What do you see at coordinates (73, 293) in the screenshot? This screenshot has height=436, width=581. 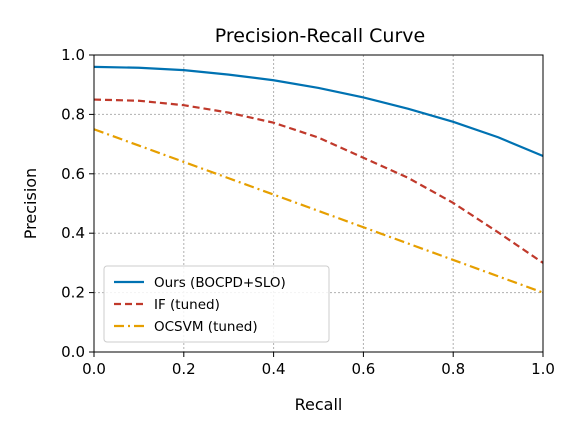 I see `y-tick-label: 0.2` at bounding box center [73, 293].